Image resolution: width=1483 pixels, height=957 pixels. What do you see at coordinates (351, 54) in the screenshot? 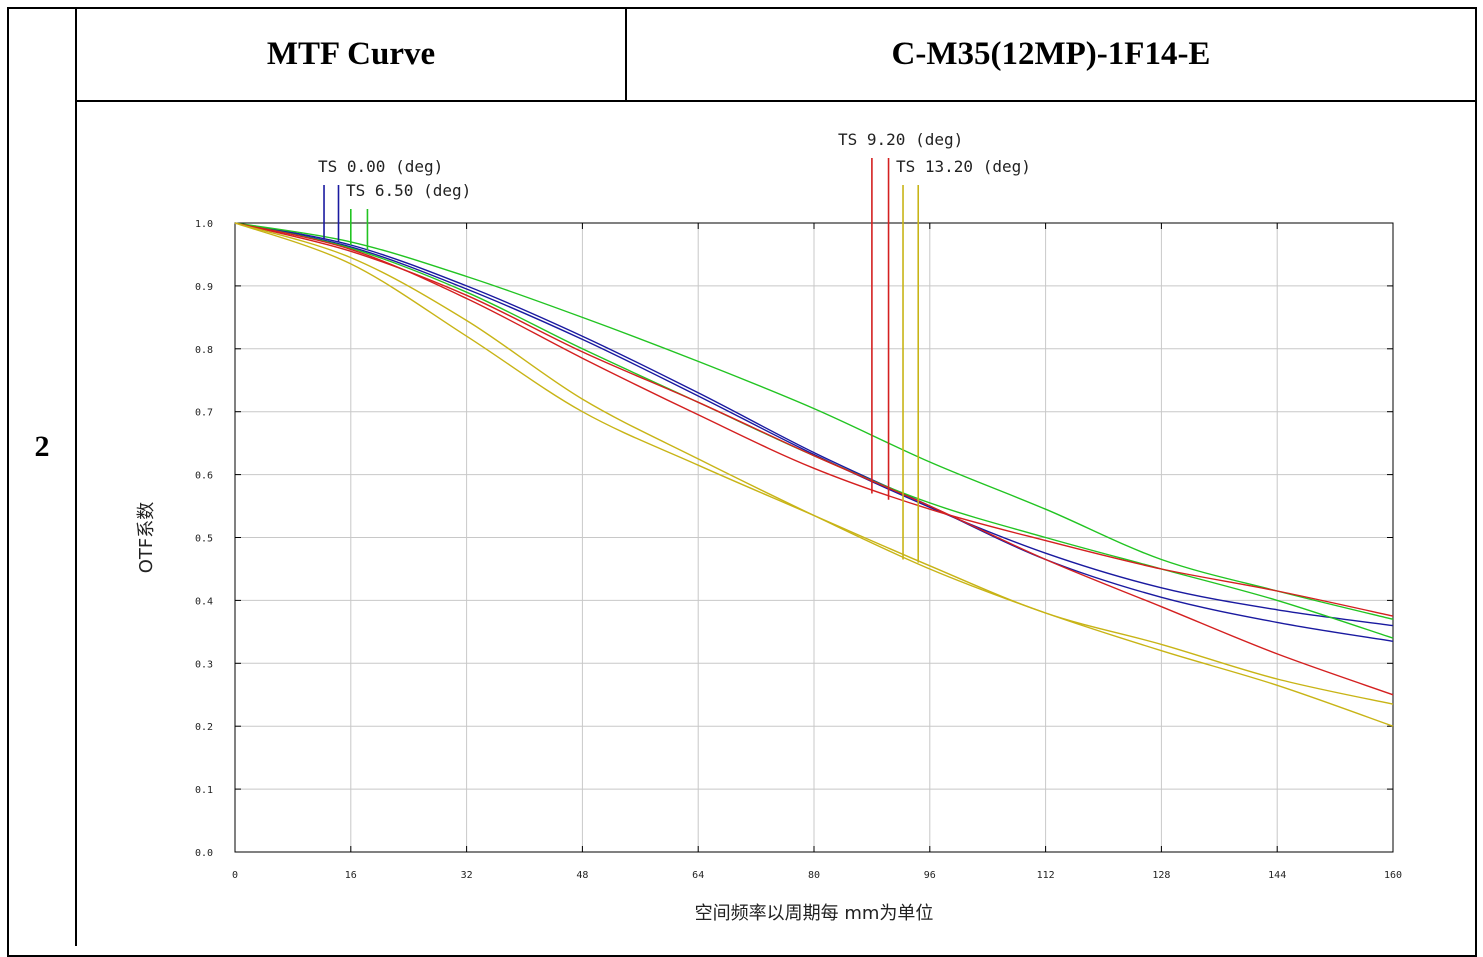
I see `header-mtf-curve: MTF Curve` at bounding box center [351, 54].